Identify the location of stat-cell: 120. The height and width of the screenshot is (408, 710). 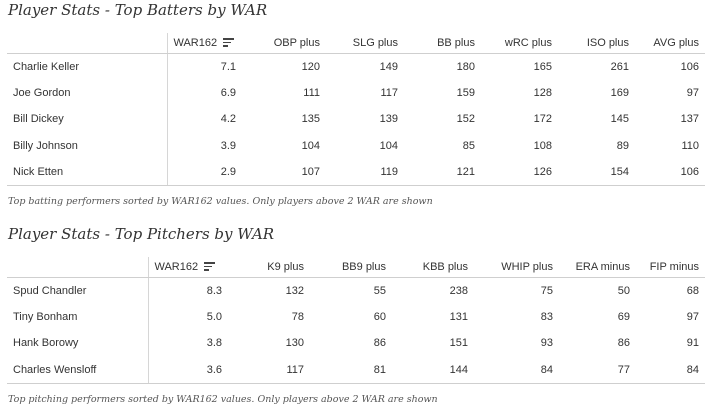
(310, 66).